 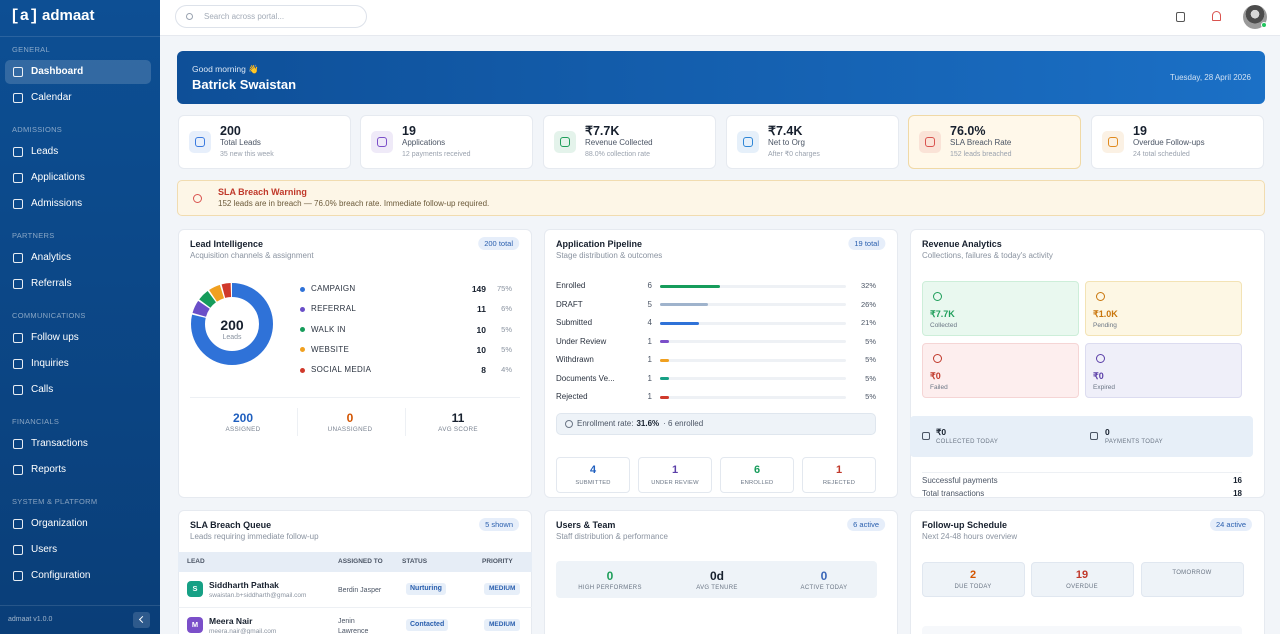 What do you see at coordinates (232, 324) in the screenshot?
I see `donut-segment` at bounding box center [232, 324].